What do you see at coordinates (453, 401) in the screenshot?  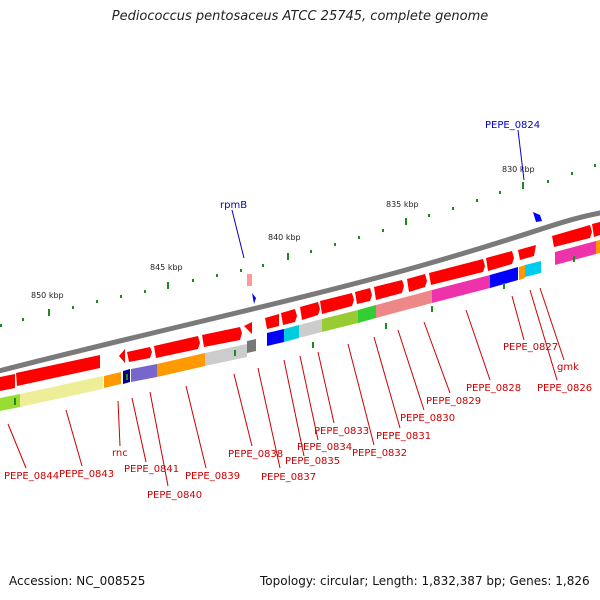 I see `label-pepe-0829: PEPE_0829` at bounding box center [453, 401].